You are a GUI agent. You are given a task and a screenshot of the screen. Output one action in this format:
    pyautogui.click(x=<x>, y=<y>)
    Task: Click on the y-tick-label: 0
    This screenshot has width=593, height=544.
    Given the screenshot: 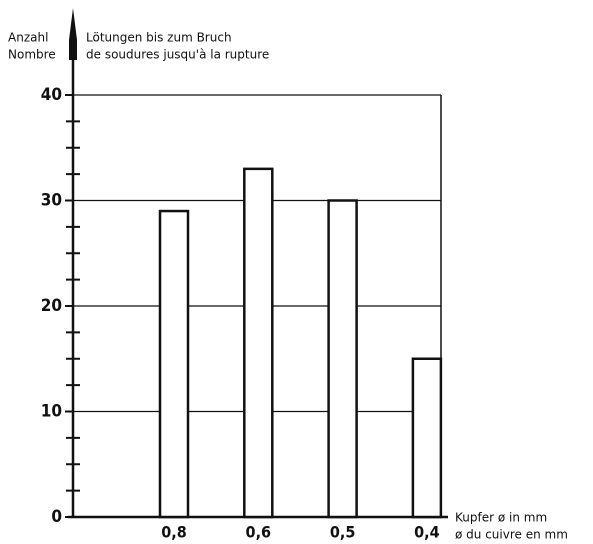 What is the action you would take?
    pyautogui.click(x=56, y=517)
    